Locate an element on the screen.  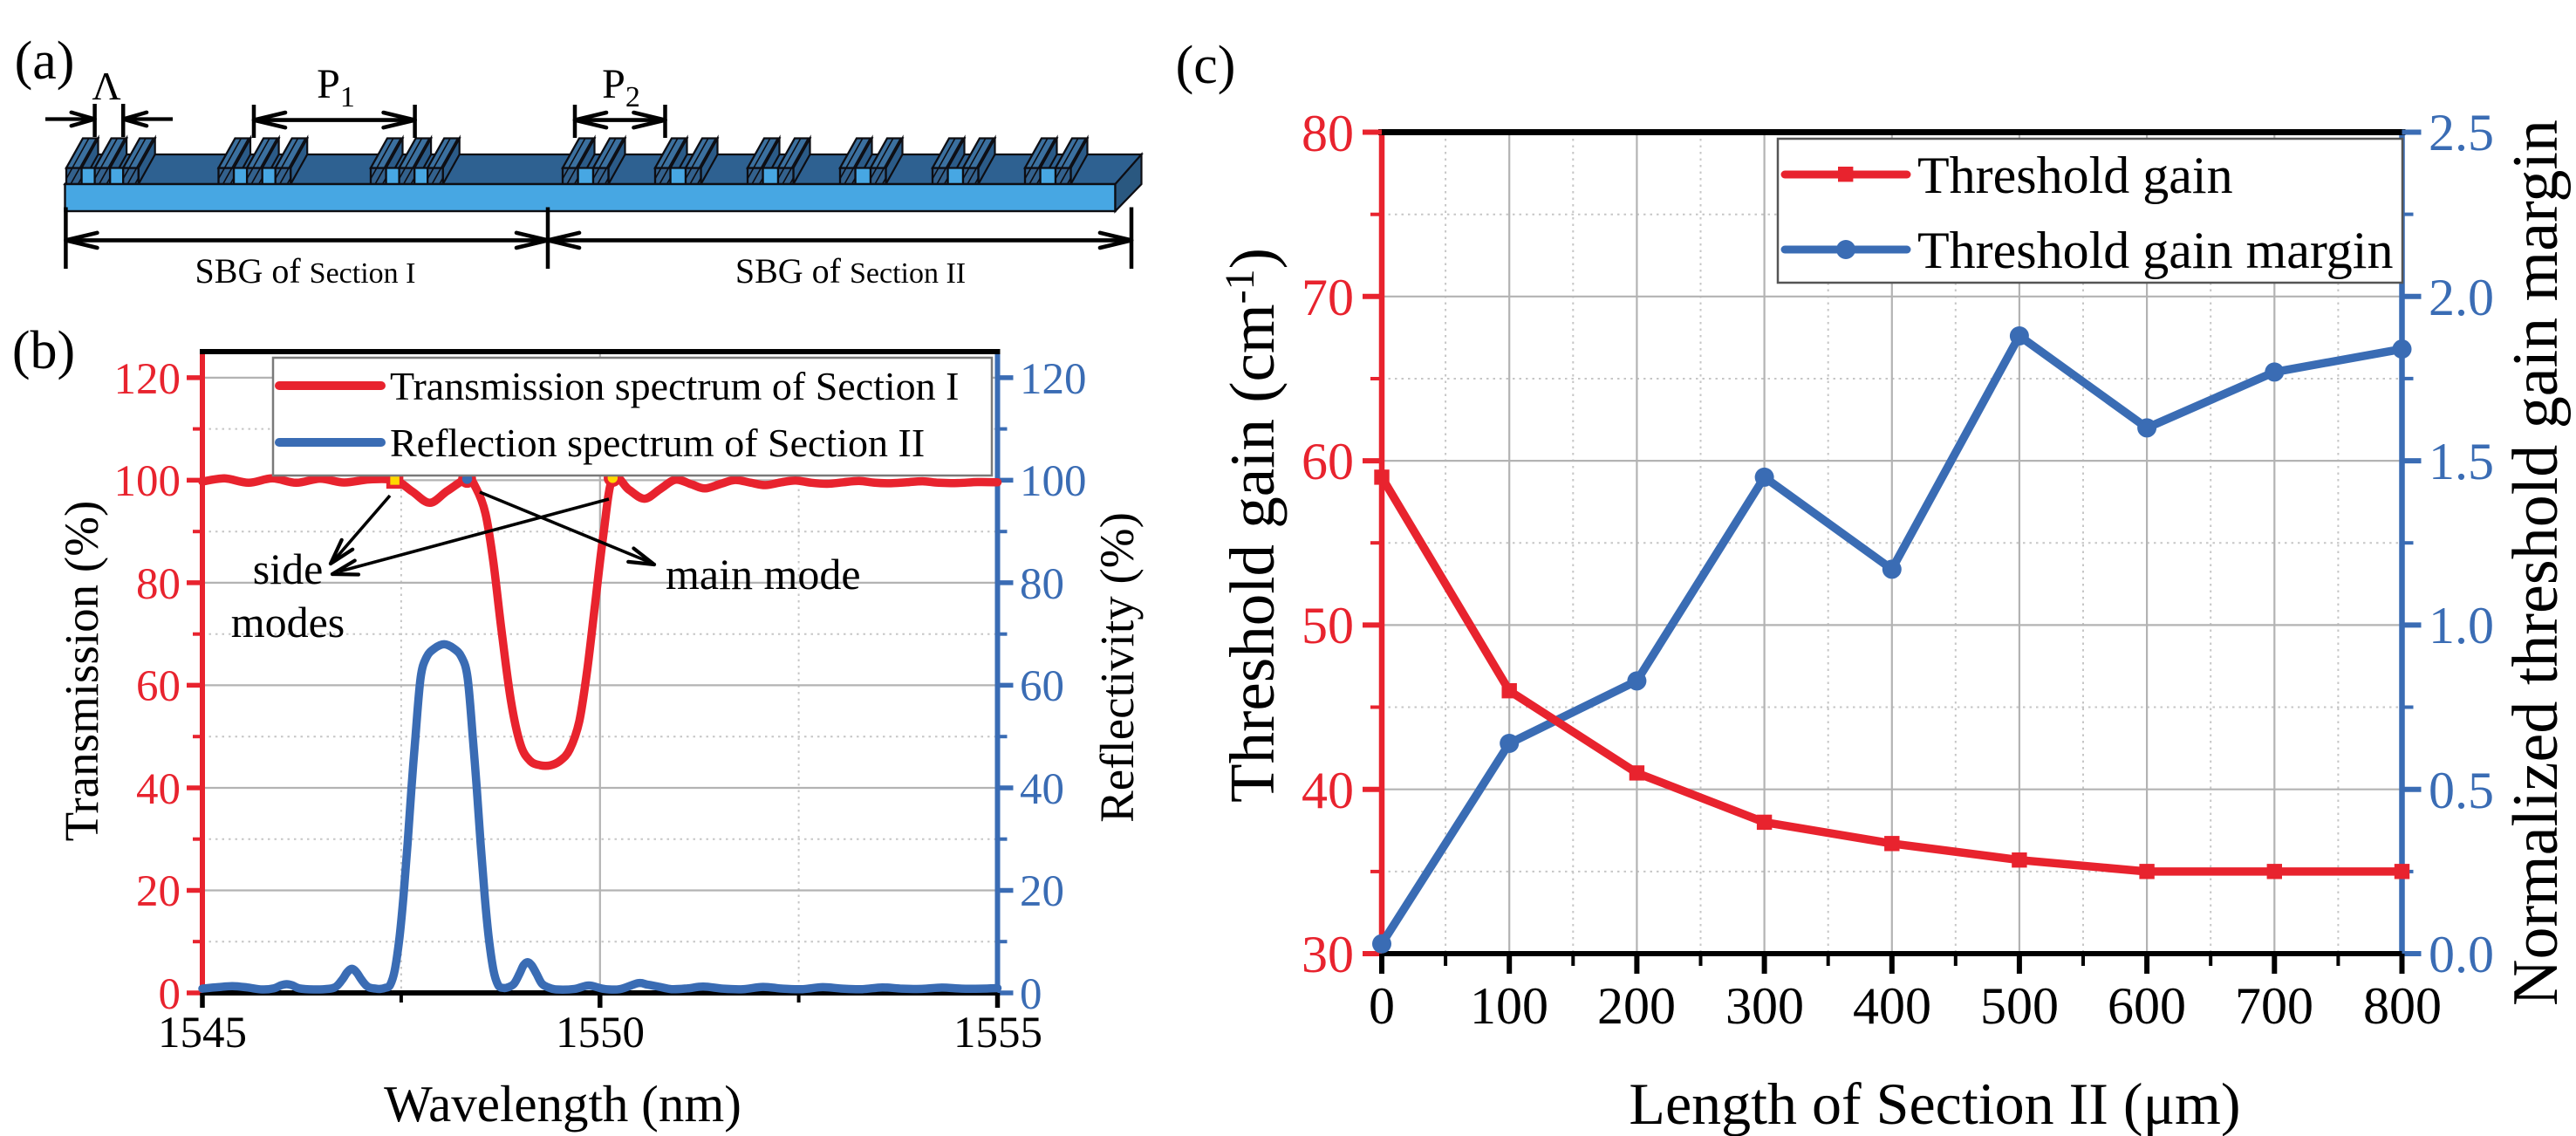
svg-text: 500 is located at coordinates (2019, 1006).